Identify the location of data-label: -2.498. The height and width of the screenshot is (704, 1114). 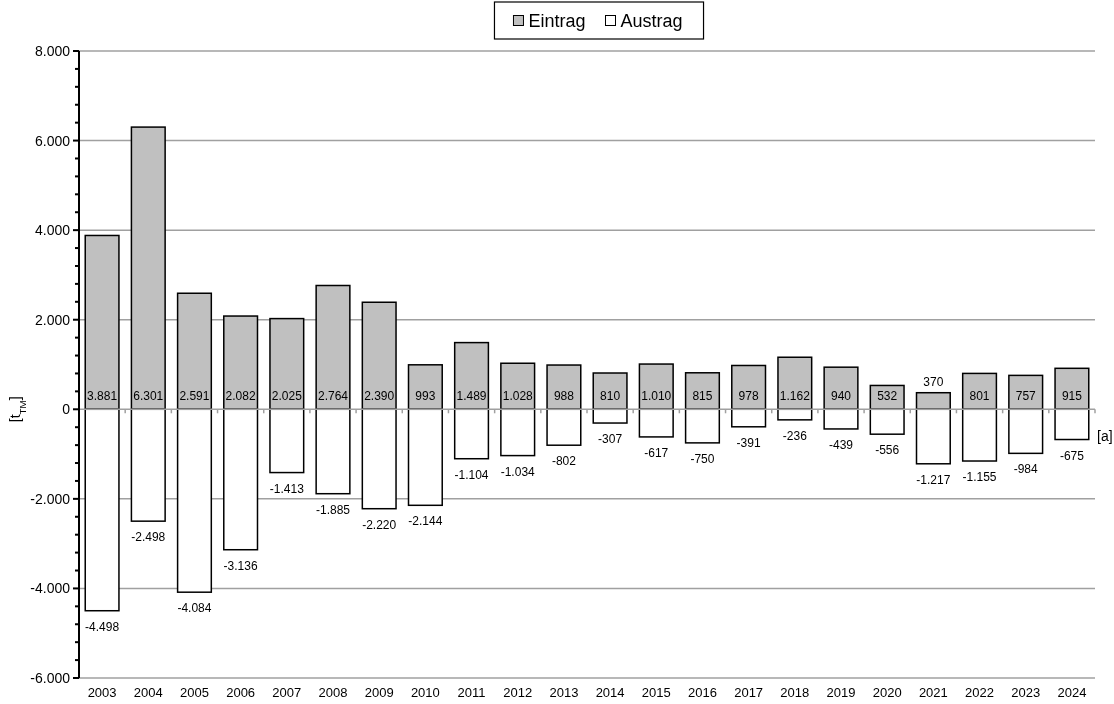
(148, 537).